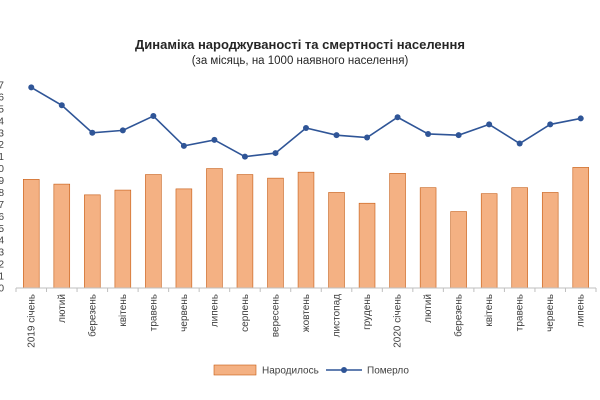 This screenshot has height=400, width=600. What do you see at coordinates (388, 371) in the screenshot?
I see `legend-label-deaths: Померло` at bounding box center [388, 371].